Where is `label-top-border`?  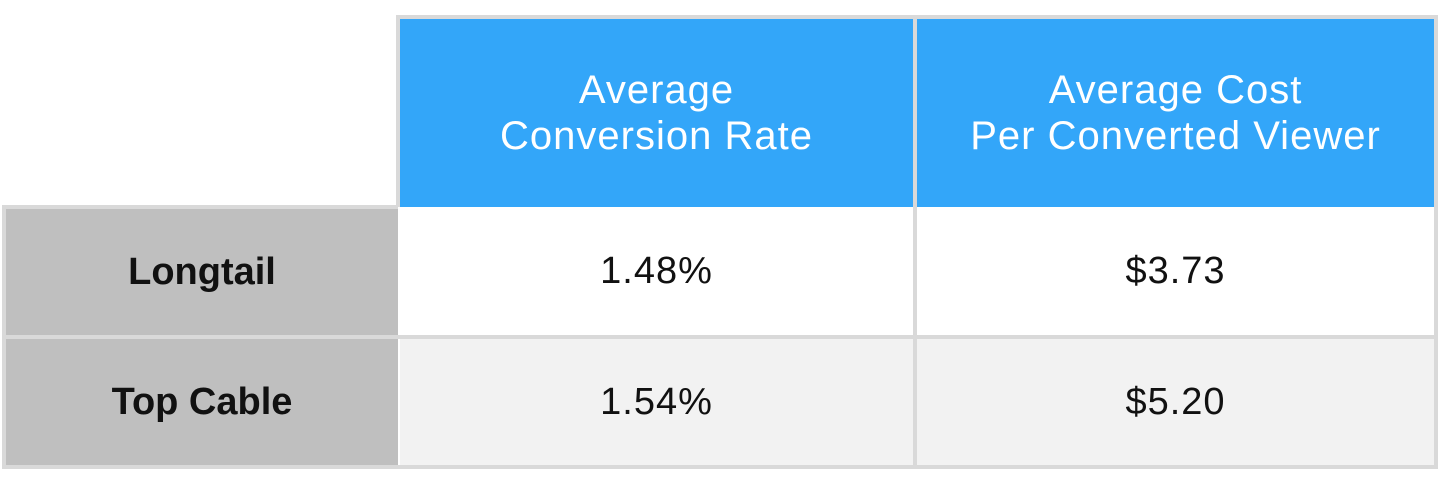
label-top-border is located at coordinates (200, 207).